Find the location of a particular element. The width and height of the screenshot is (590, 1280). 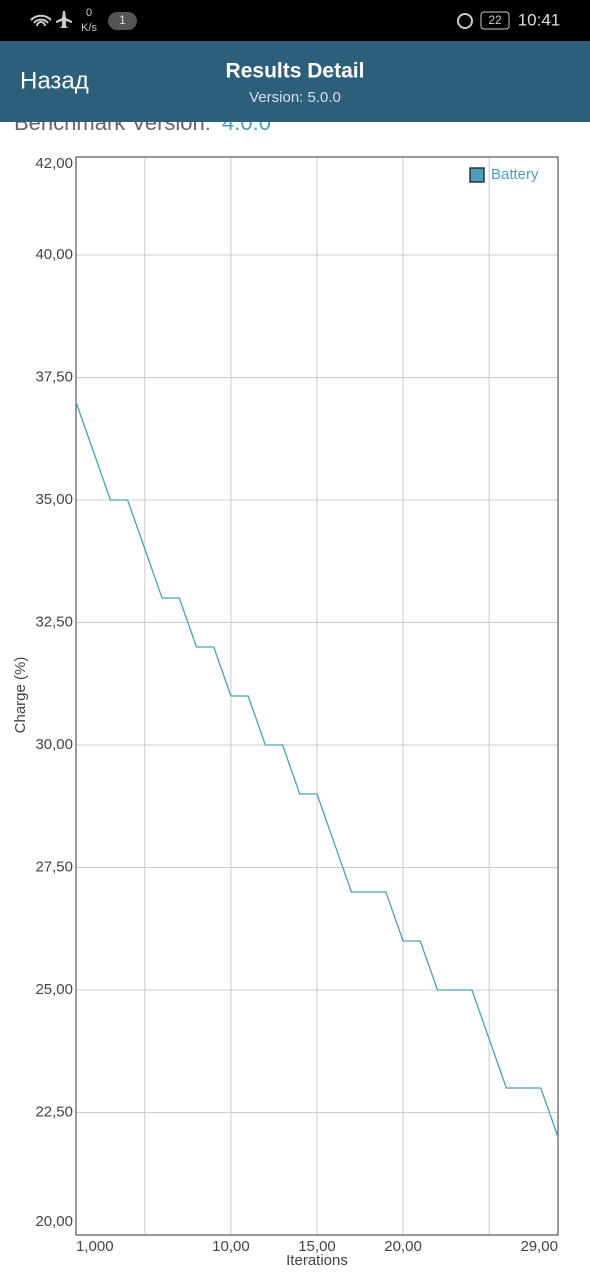

x-tick-label: 1,000 is located at coordinates (95, 1246).